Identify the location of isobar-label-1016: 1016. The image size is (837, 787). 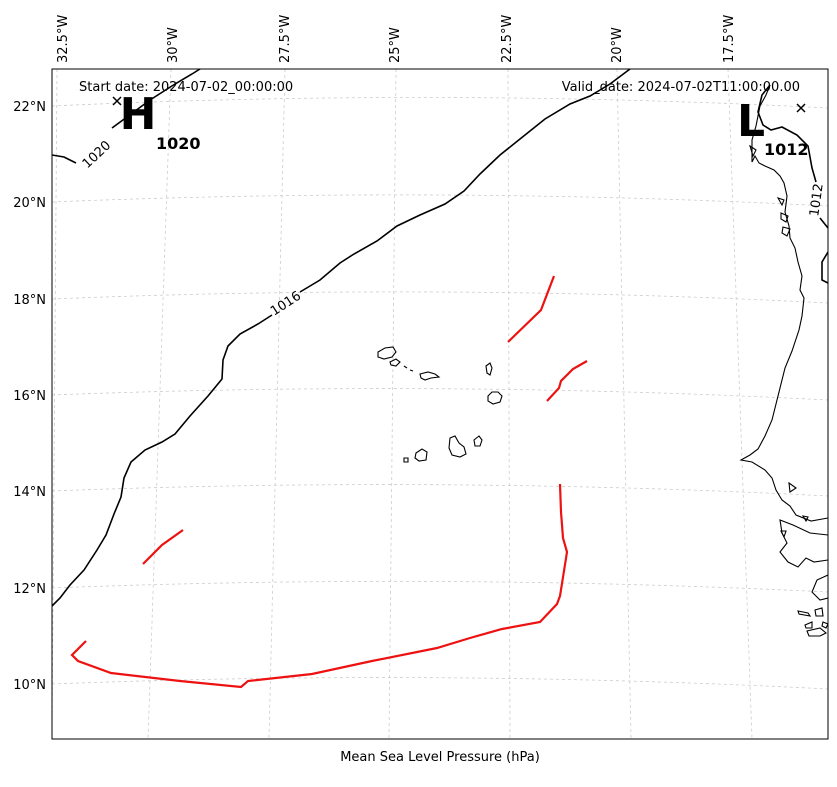
(286, 304).